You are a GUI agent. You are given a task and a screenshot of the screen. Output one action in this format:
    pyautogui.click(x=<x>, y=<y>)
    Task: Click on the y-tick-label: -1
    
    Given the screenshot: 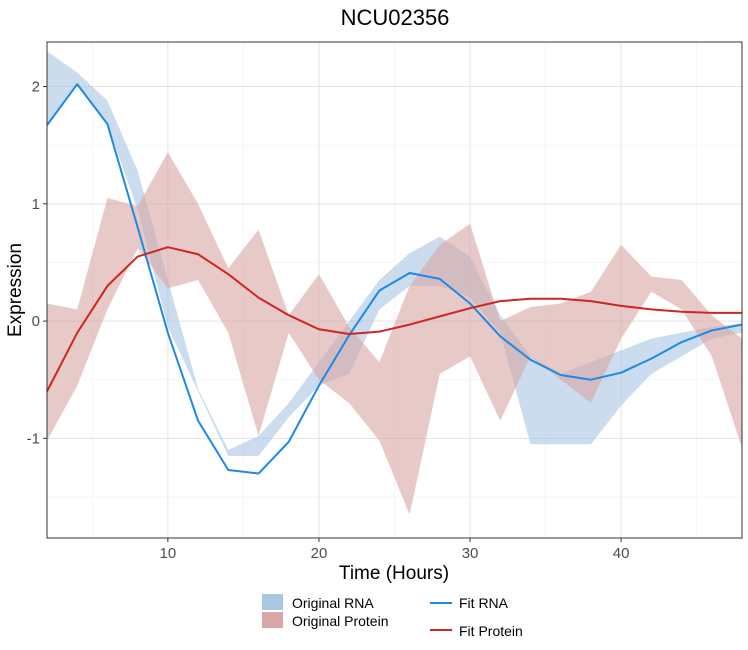 What is the action you would take?
    pyautogui.click(x=33, y=438)
    